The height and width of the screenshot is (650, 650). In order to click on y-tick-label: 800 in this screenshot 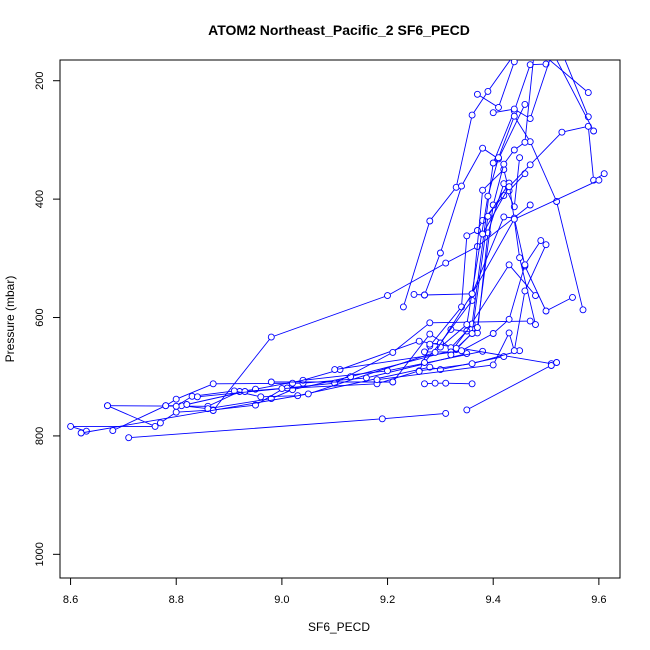, I will do `click(40, 436)`.